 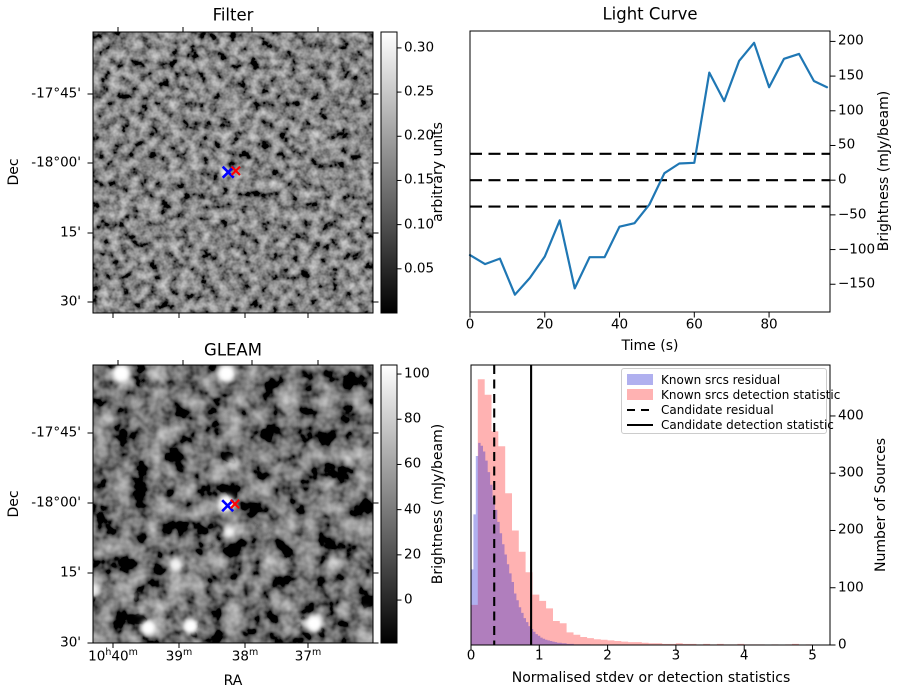 What do you see at coordinates (391, 172) in the screenshot?
I see `filter-colorbar` at bounding box center [391, 172].